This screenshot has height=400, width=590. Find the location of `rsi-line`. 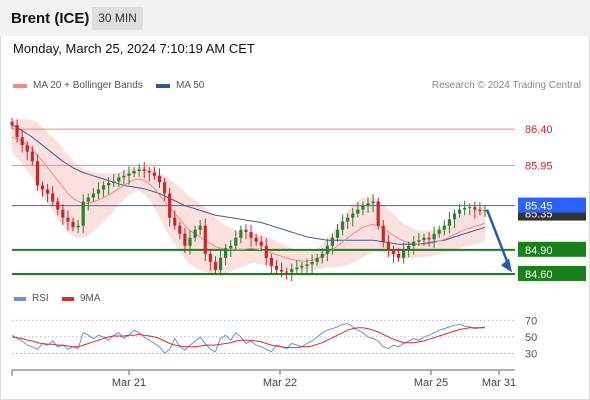

rsi-line is located at coordinates (248, 339).